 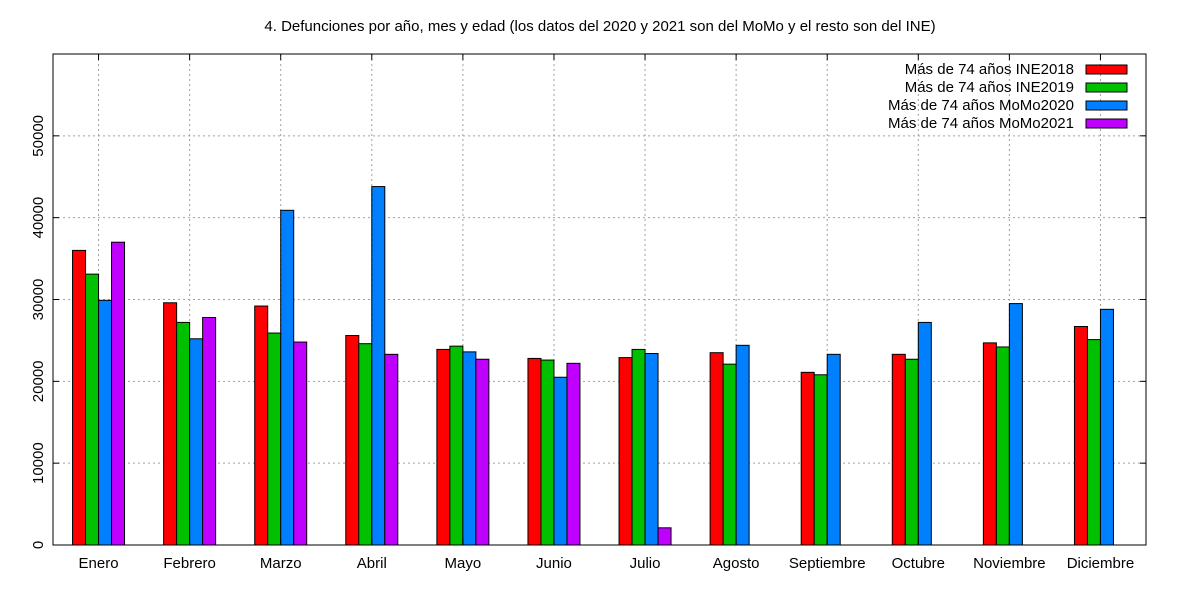 I want to click on bar-2-septiembre, so click(x=820, y=460).